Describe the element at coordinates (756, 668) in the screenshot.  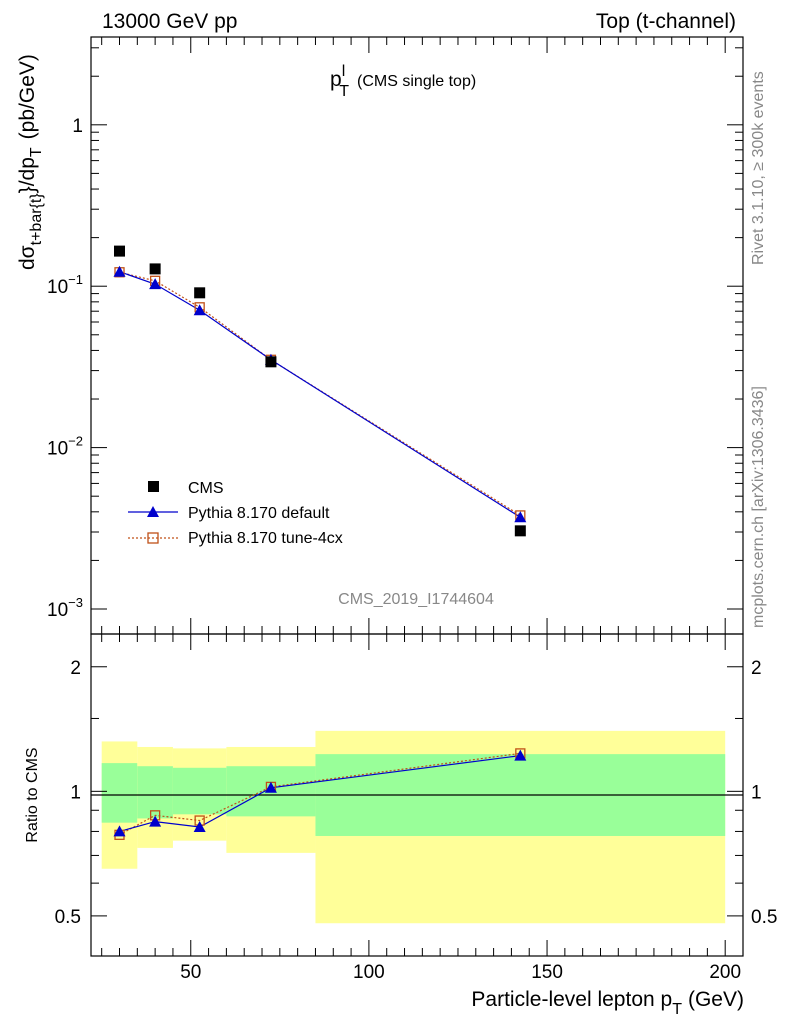
I see `ratio-ytick-label-right: 2` at that location.